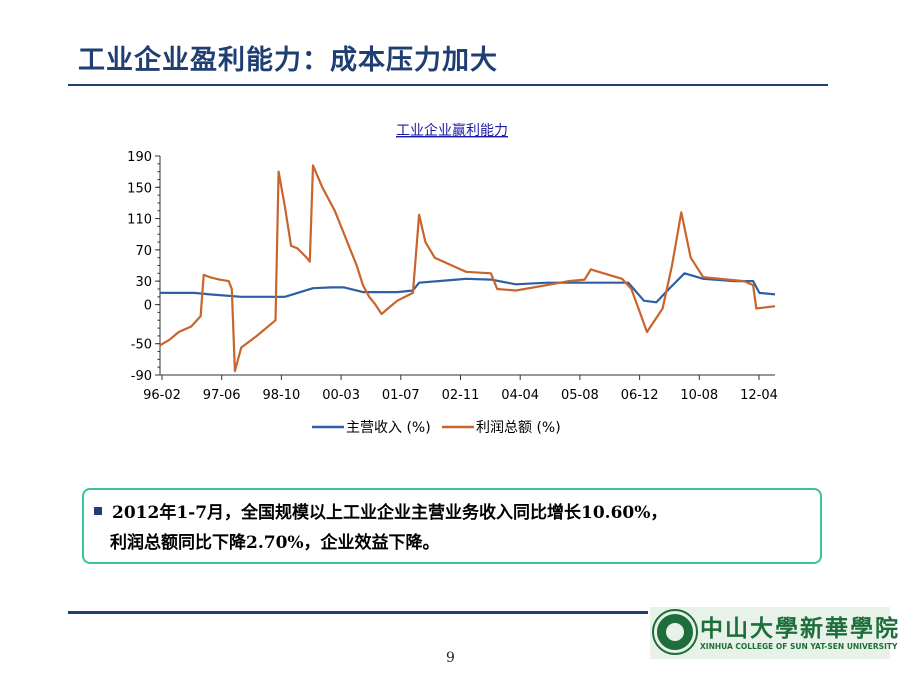 The width and height of the screenshot is (900, 675). I want to click on x-tick-label: 01-07, so click(401, 395).